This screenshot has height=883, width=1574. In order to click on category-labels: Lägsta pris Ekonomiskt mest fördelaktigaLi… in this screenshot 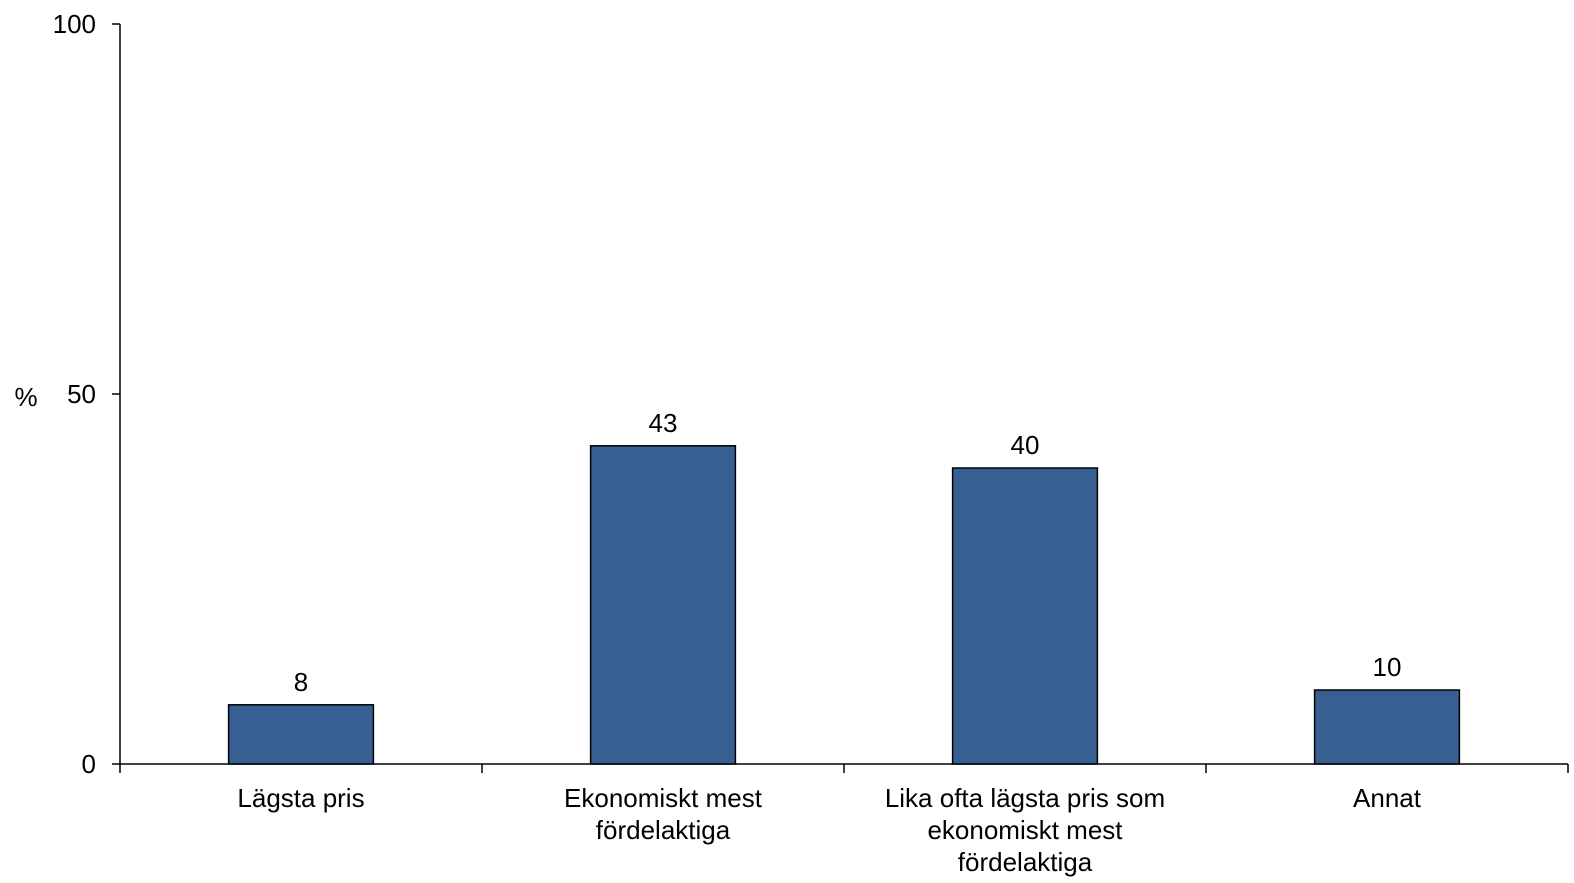, I will do `click(829, 830)`.